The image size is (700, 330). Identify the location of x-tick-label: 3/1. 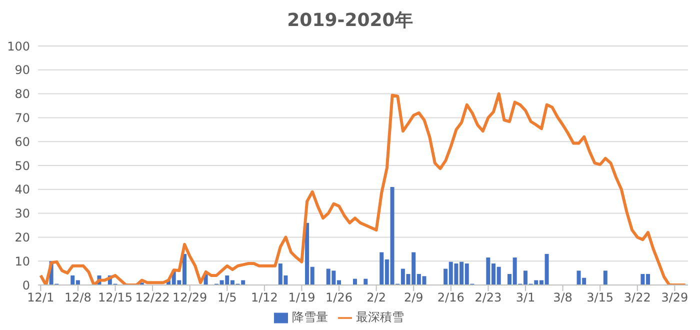
(526, 297).